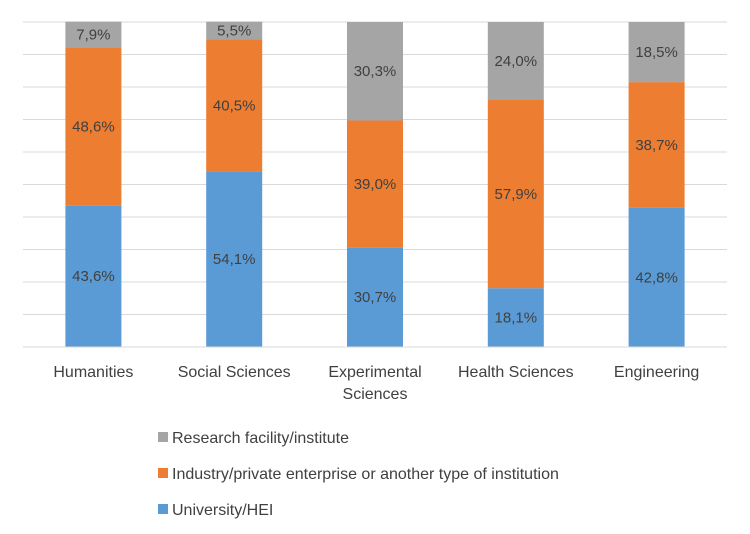 This screenshot has width=750, height=534. I want to click on category-label: Humanities, so click(93, 372).